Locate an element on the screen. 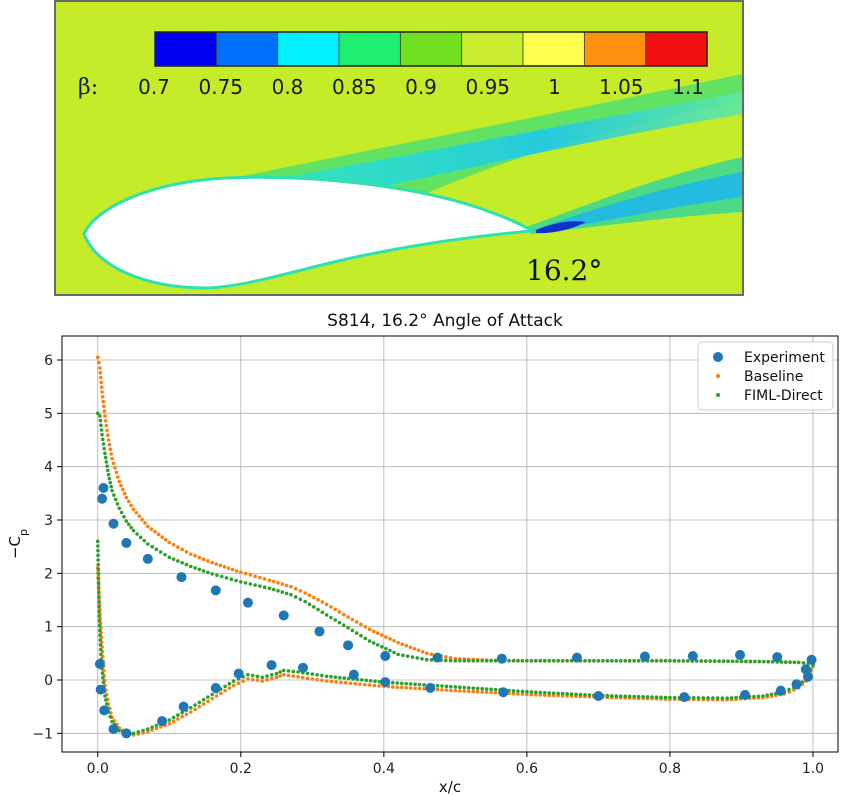 This screenshot has width=853, height=796. legend-box is located at coordinates (765, 376).